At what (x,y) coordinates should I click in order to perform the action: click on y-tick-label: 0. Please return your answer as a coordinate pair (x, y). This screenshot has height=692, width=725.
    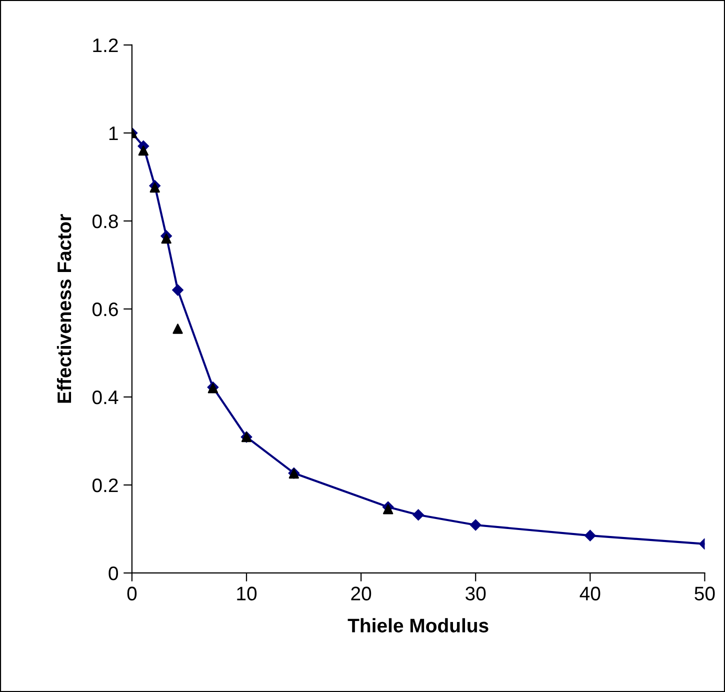
    Looking at the image, I should click on (113, 573).